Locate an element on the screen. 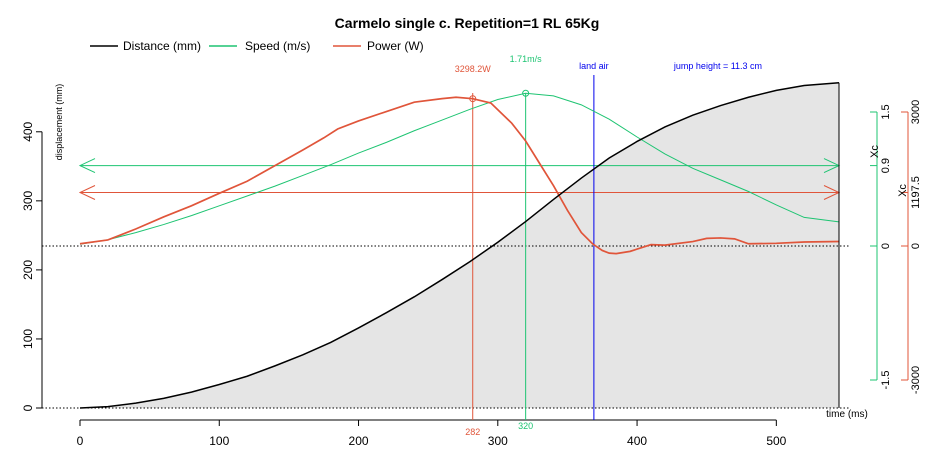  legend-label-distance: Distance (mm) is located at coordinates (162, 46).